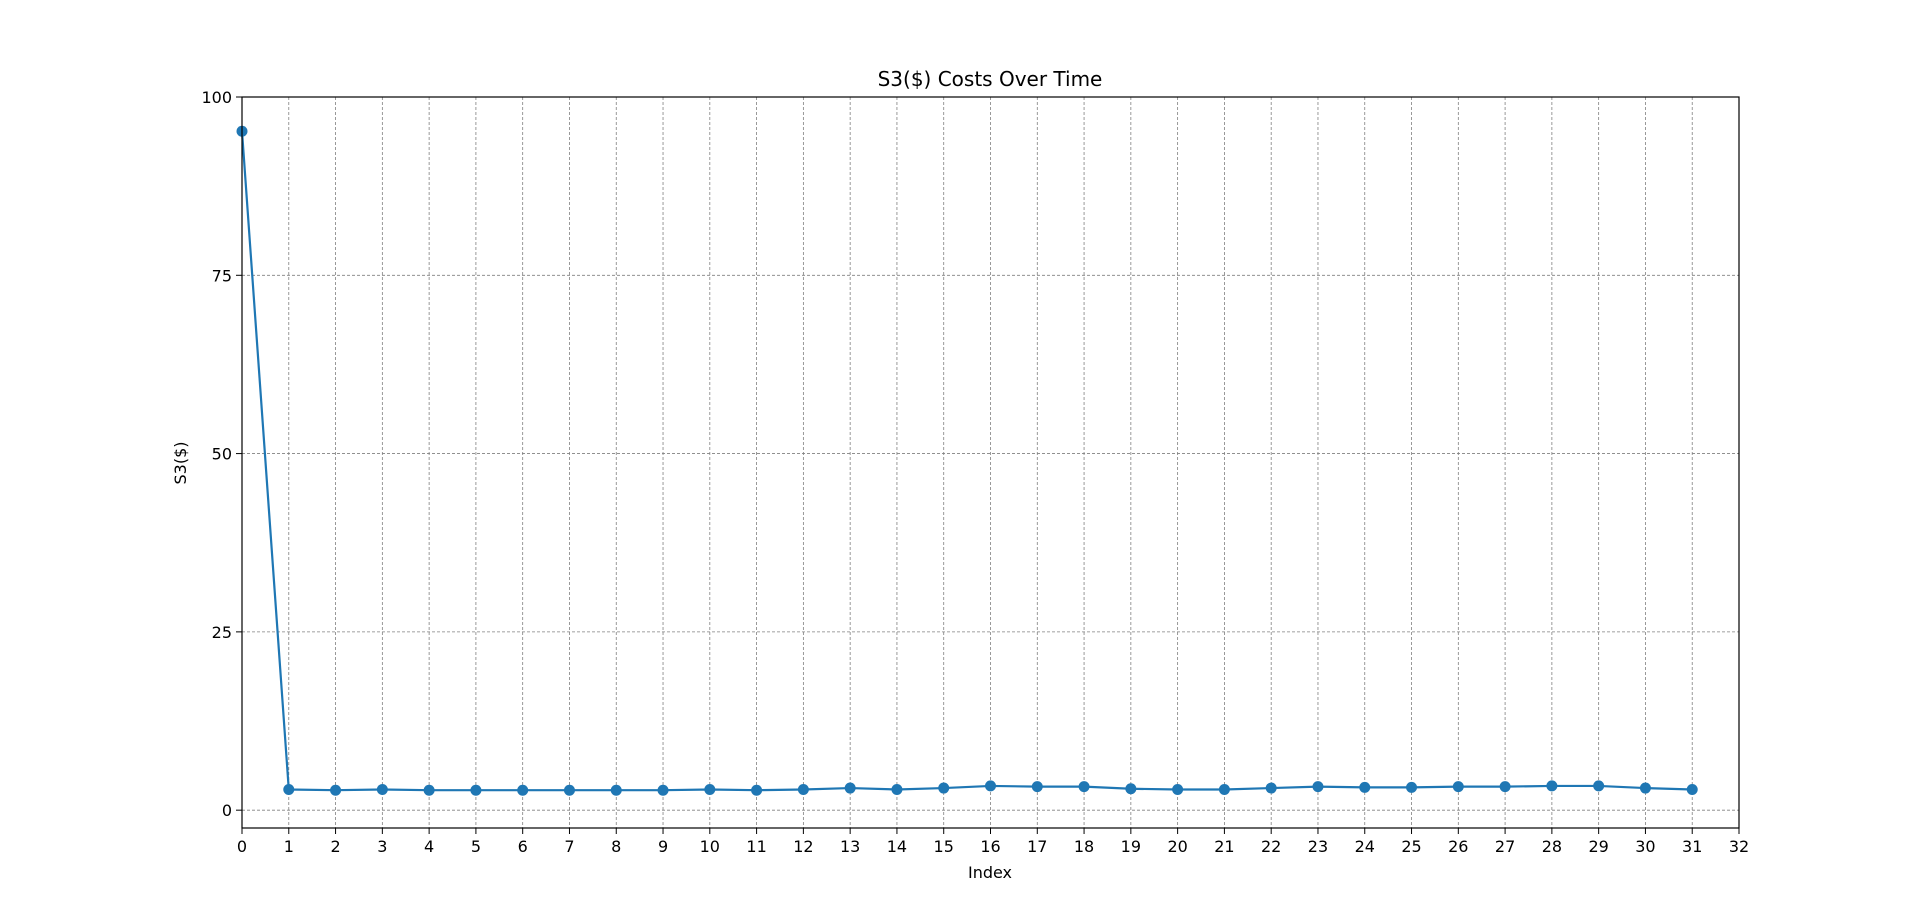 The width and height of the screenshot is (1919, 913). I want to click on x-tick-label: 22, so click(1271, 846).